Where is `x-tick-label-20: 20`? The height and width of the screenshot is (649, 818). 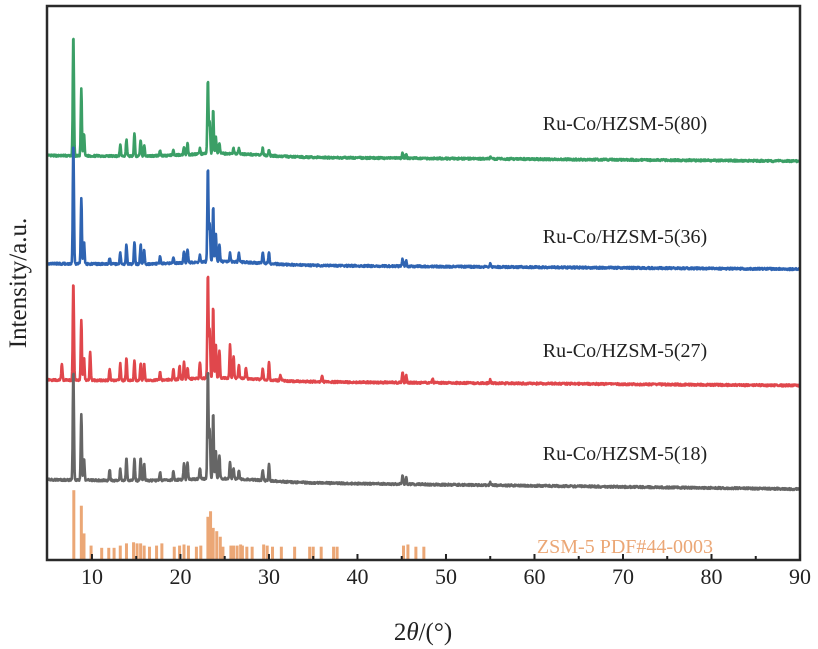
x-tick-label-20: 20 is located at coordinates (180, 576).